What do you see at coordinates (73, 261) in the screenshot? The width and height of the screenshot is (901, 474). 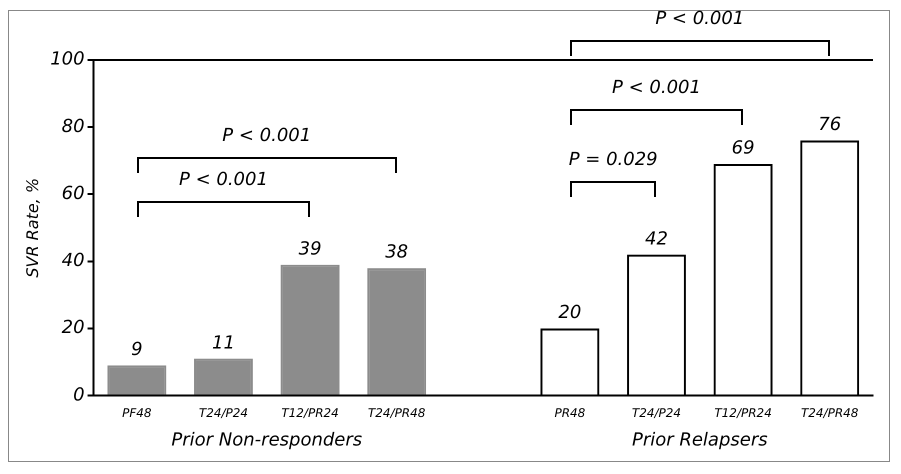 I see `y-tick-label: 40` at bounding box center [73, 261].